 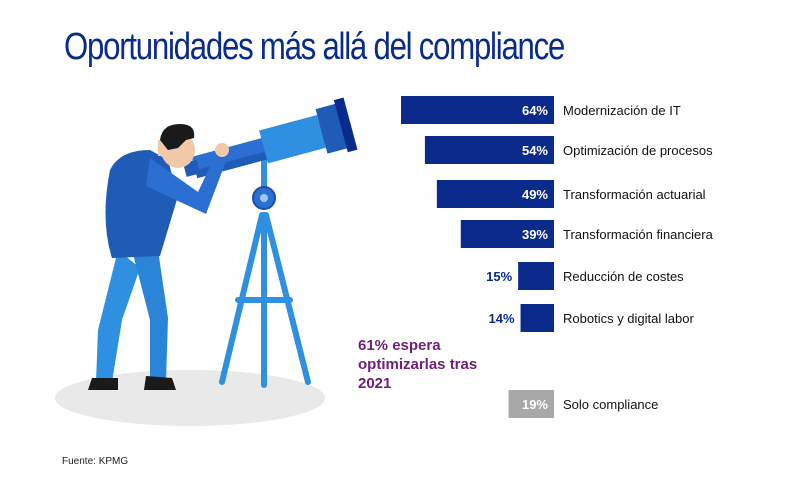 What do you see at coordinates (314, 47) in the screenshot?
I see `page-title: Oportunidades más allá del compliance` at bounding box center [314, 47].